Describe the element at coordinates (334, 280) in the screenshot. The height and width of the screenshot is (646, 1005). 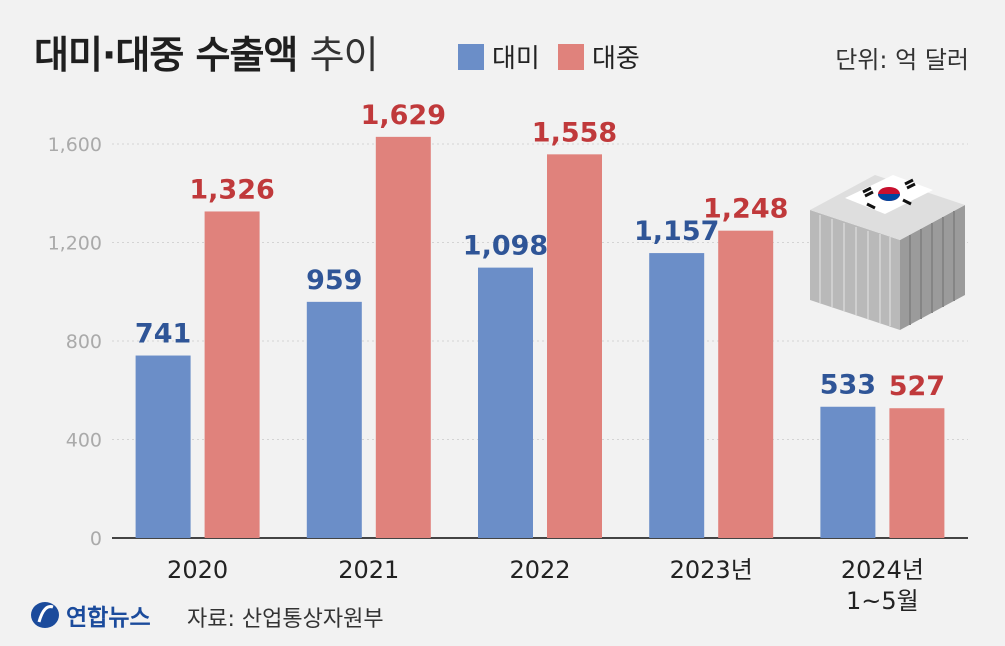
I see `data-label: 959` at that location.